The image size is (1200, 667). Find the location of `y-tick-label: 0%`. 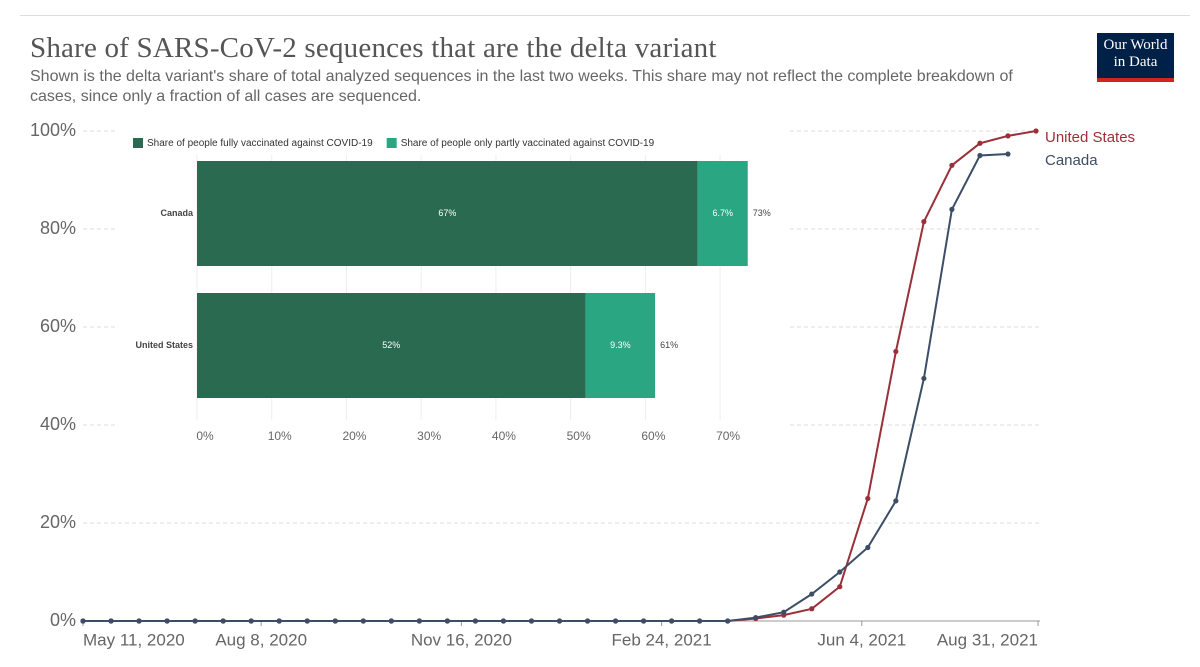

y-tick-label: 0% is located at coordinates (63, 620).